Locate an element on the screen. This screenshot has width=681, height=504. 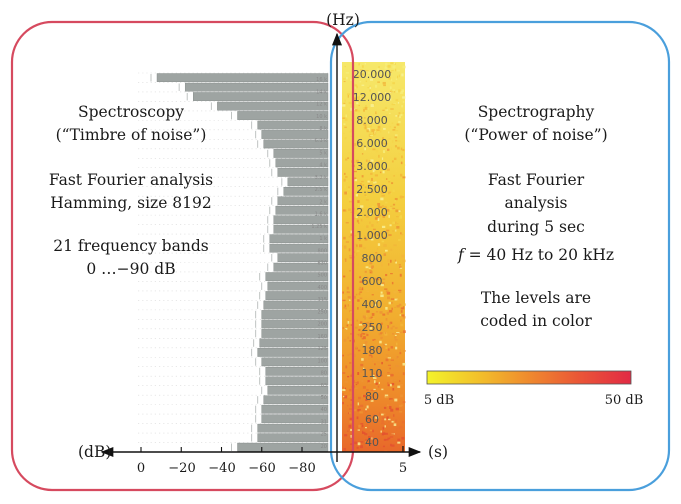
left-subtitle-line: (“Timbre of noise”) is located at coordinates (131, 135).